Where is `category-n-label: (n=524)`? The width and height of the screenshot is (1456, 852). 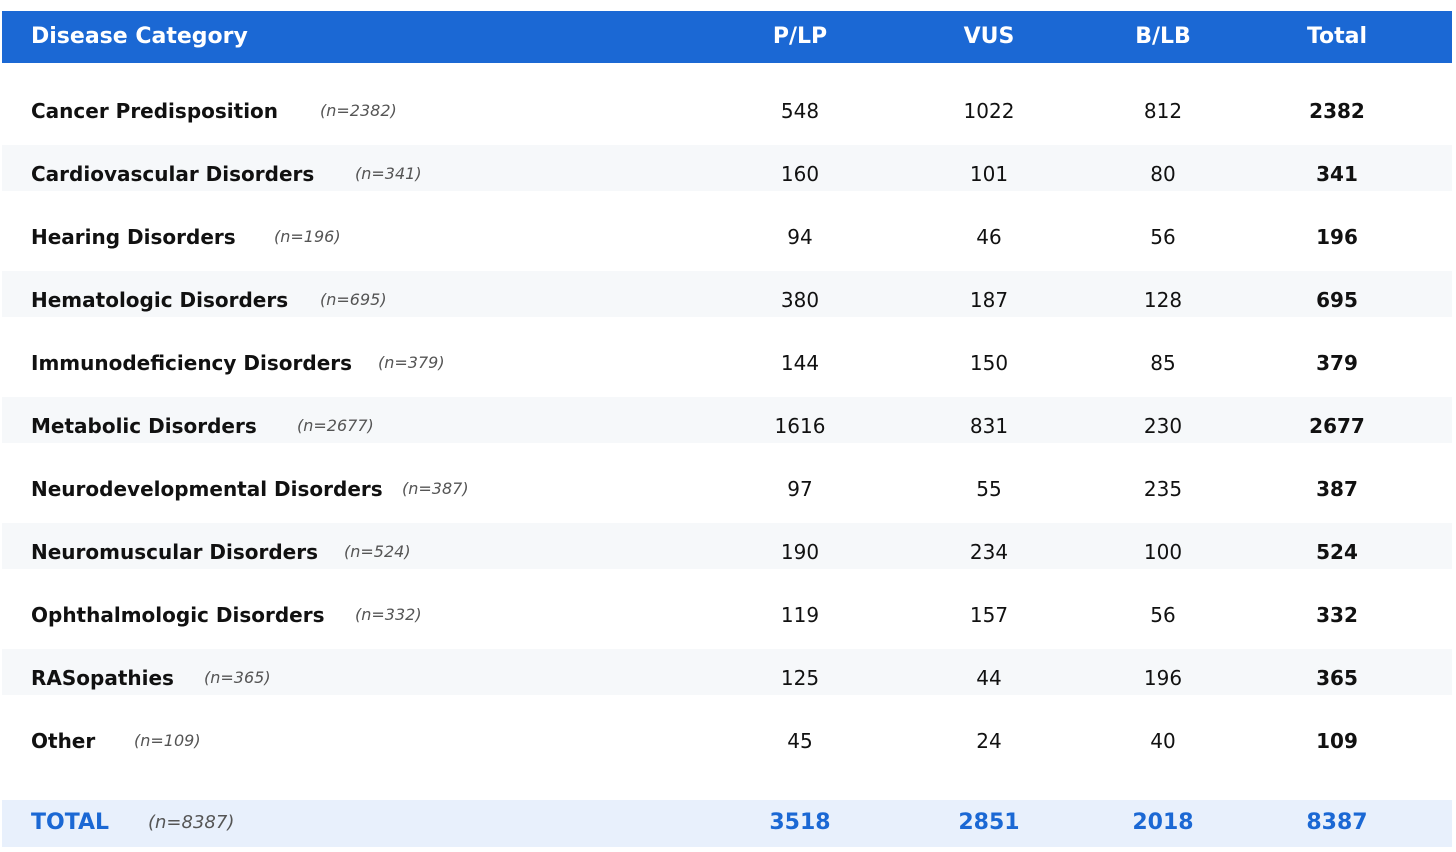 category-n-label: (n=524) is located at coordinates (377, 551).